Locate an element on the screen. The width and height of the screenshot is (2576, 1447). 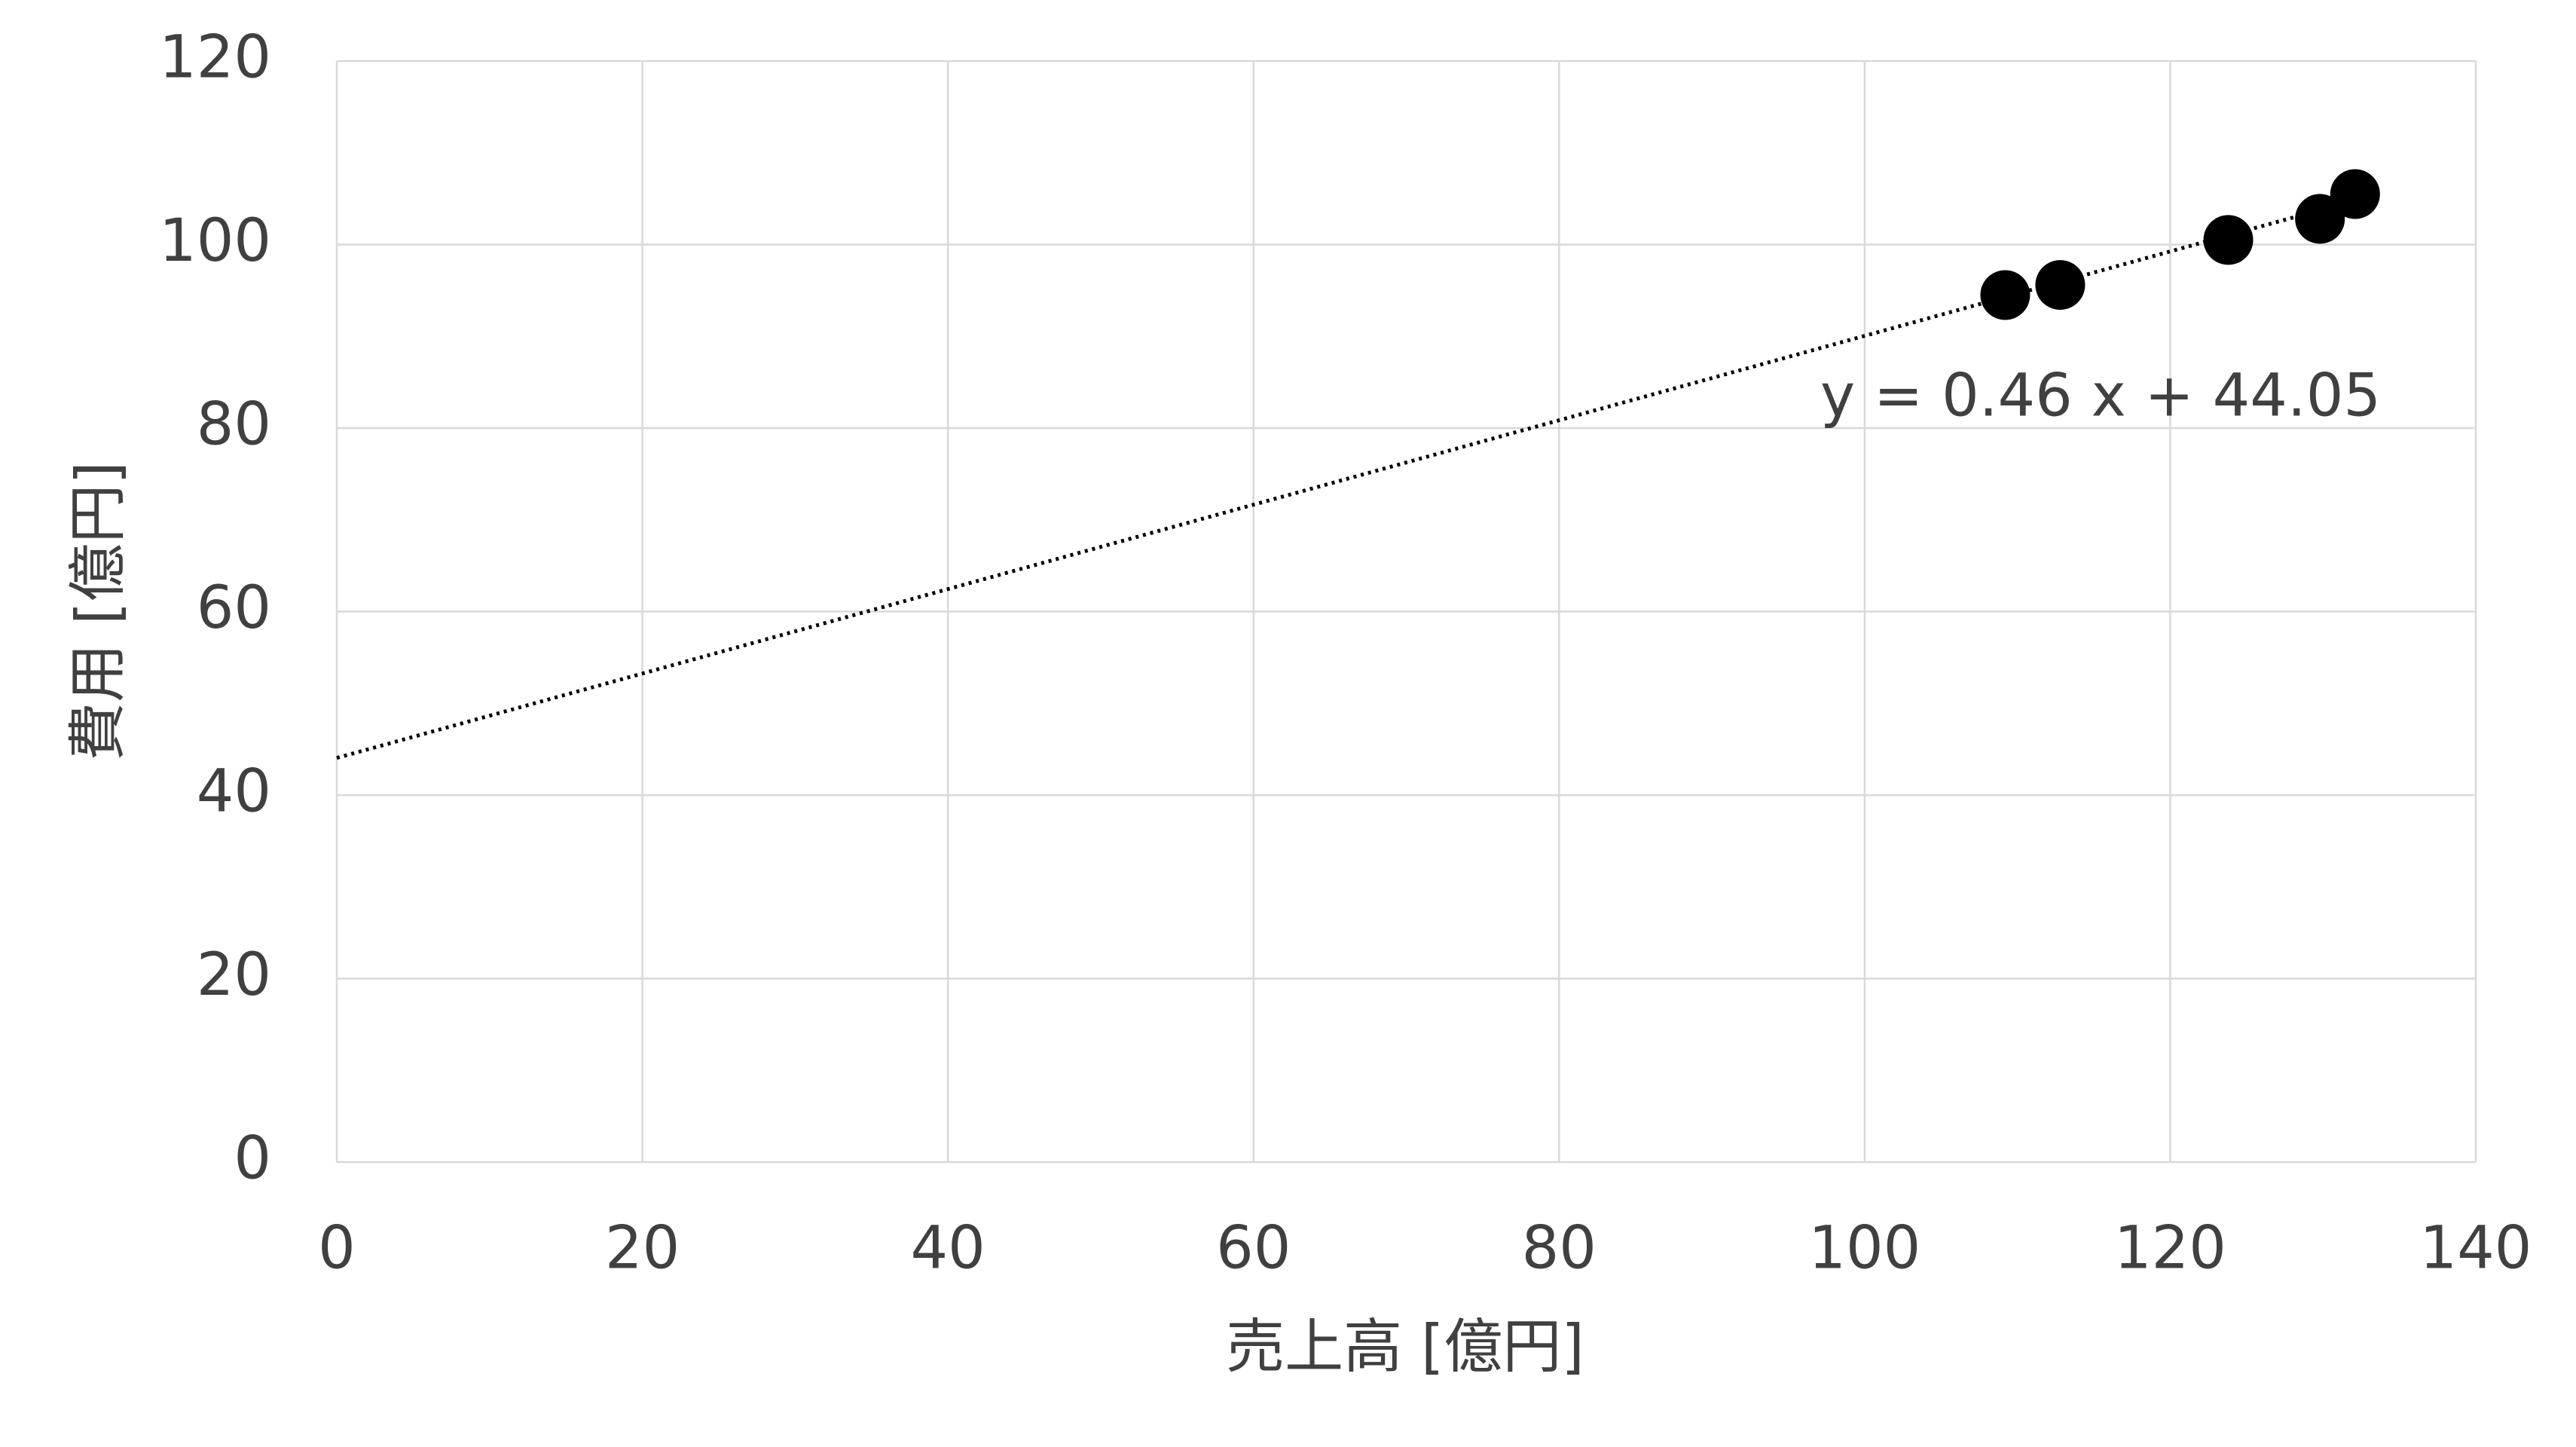
y-tick-label: 40 is located at coordinates (234, 791).